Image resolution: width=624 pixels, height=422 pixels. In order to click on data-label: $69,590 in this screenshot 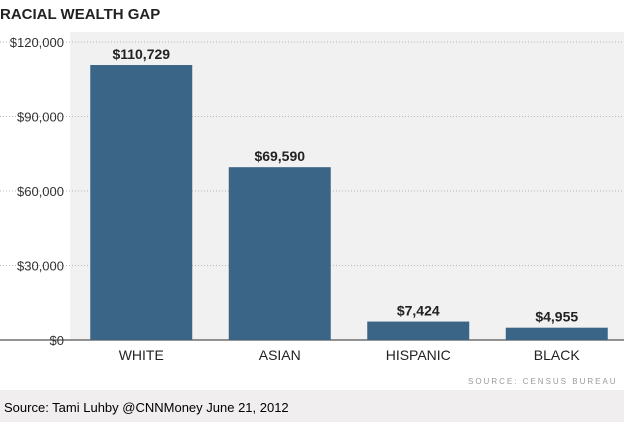, I will do `click(279, 156)`.